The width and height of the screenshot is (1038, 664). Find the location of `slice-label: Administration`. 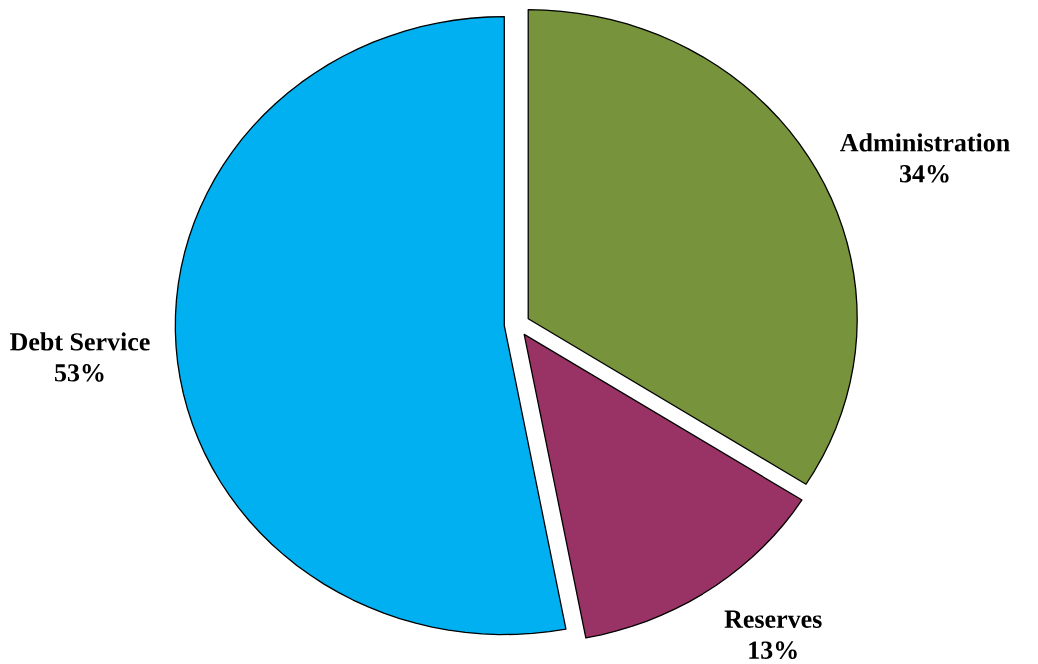

slice-label: Administration is located at coordinates (925, 142).